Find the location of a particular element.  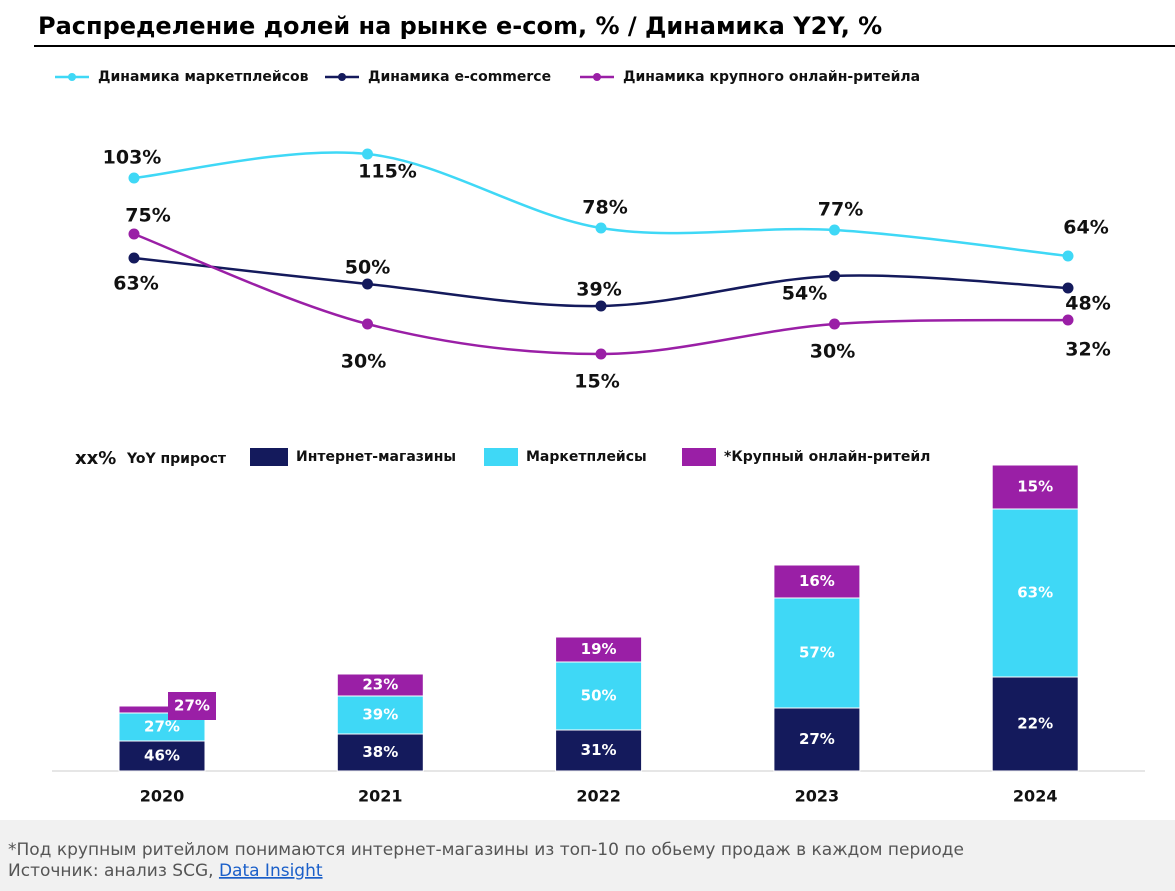

x-tick-label: 2023 is located at coordinates (817, 796).